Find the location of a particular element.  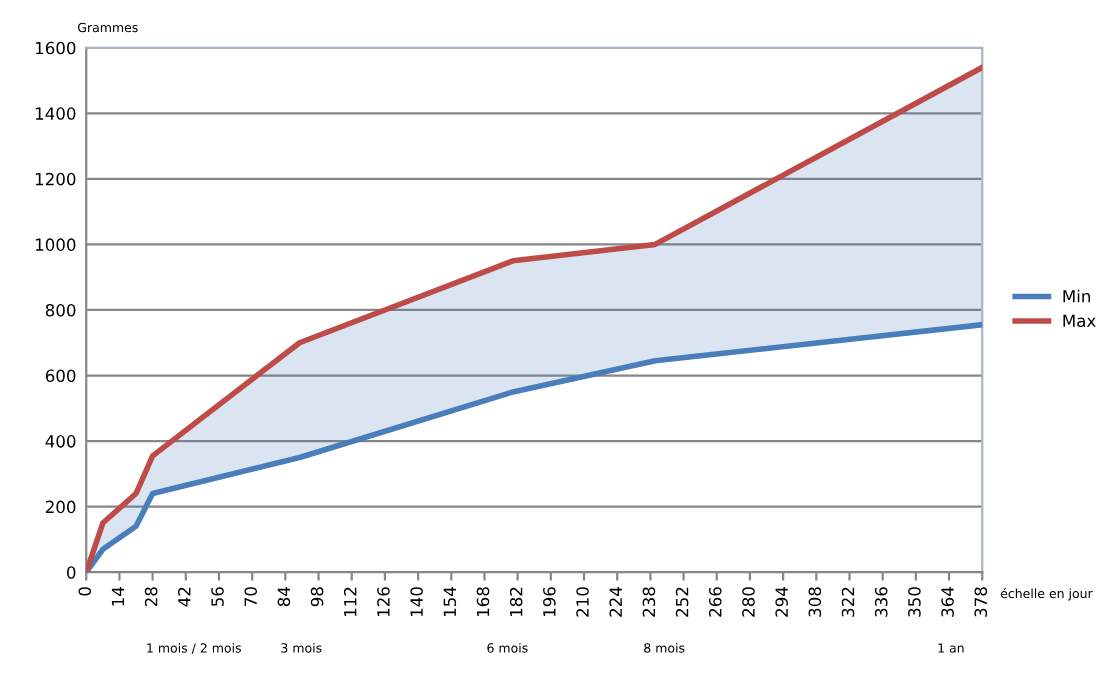

x-tick-label: 14 is located at coordinates (118, 596).